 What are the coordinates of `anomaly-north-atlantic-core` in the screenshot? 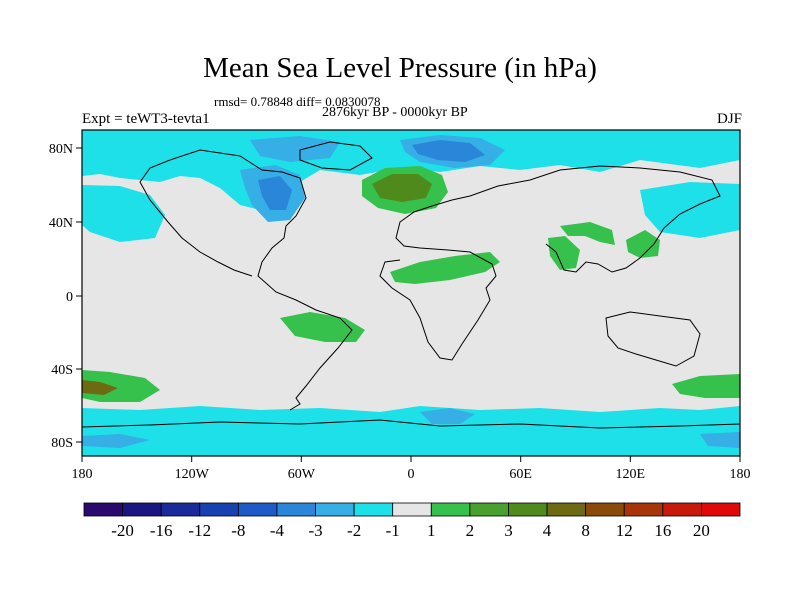 It's located at (402, 188).